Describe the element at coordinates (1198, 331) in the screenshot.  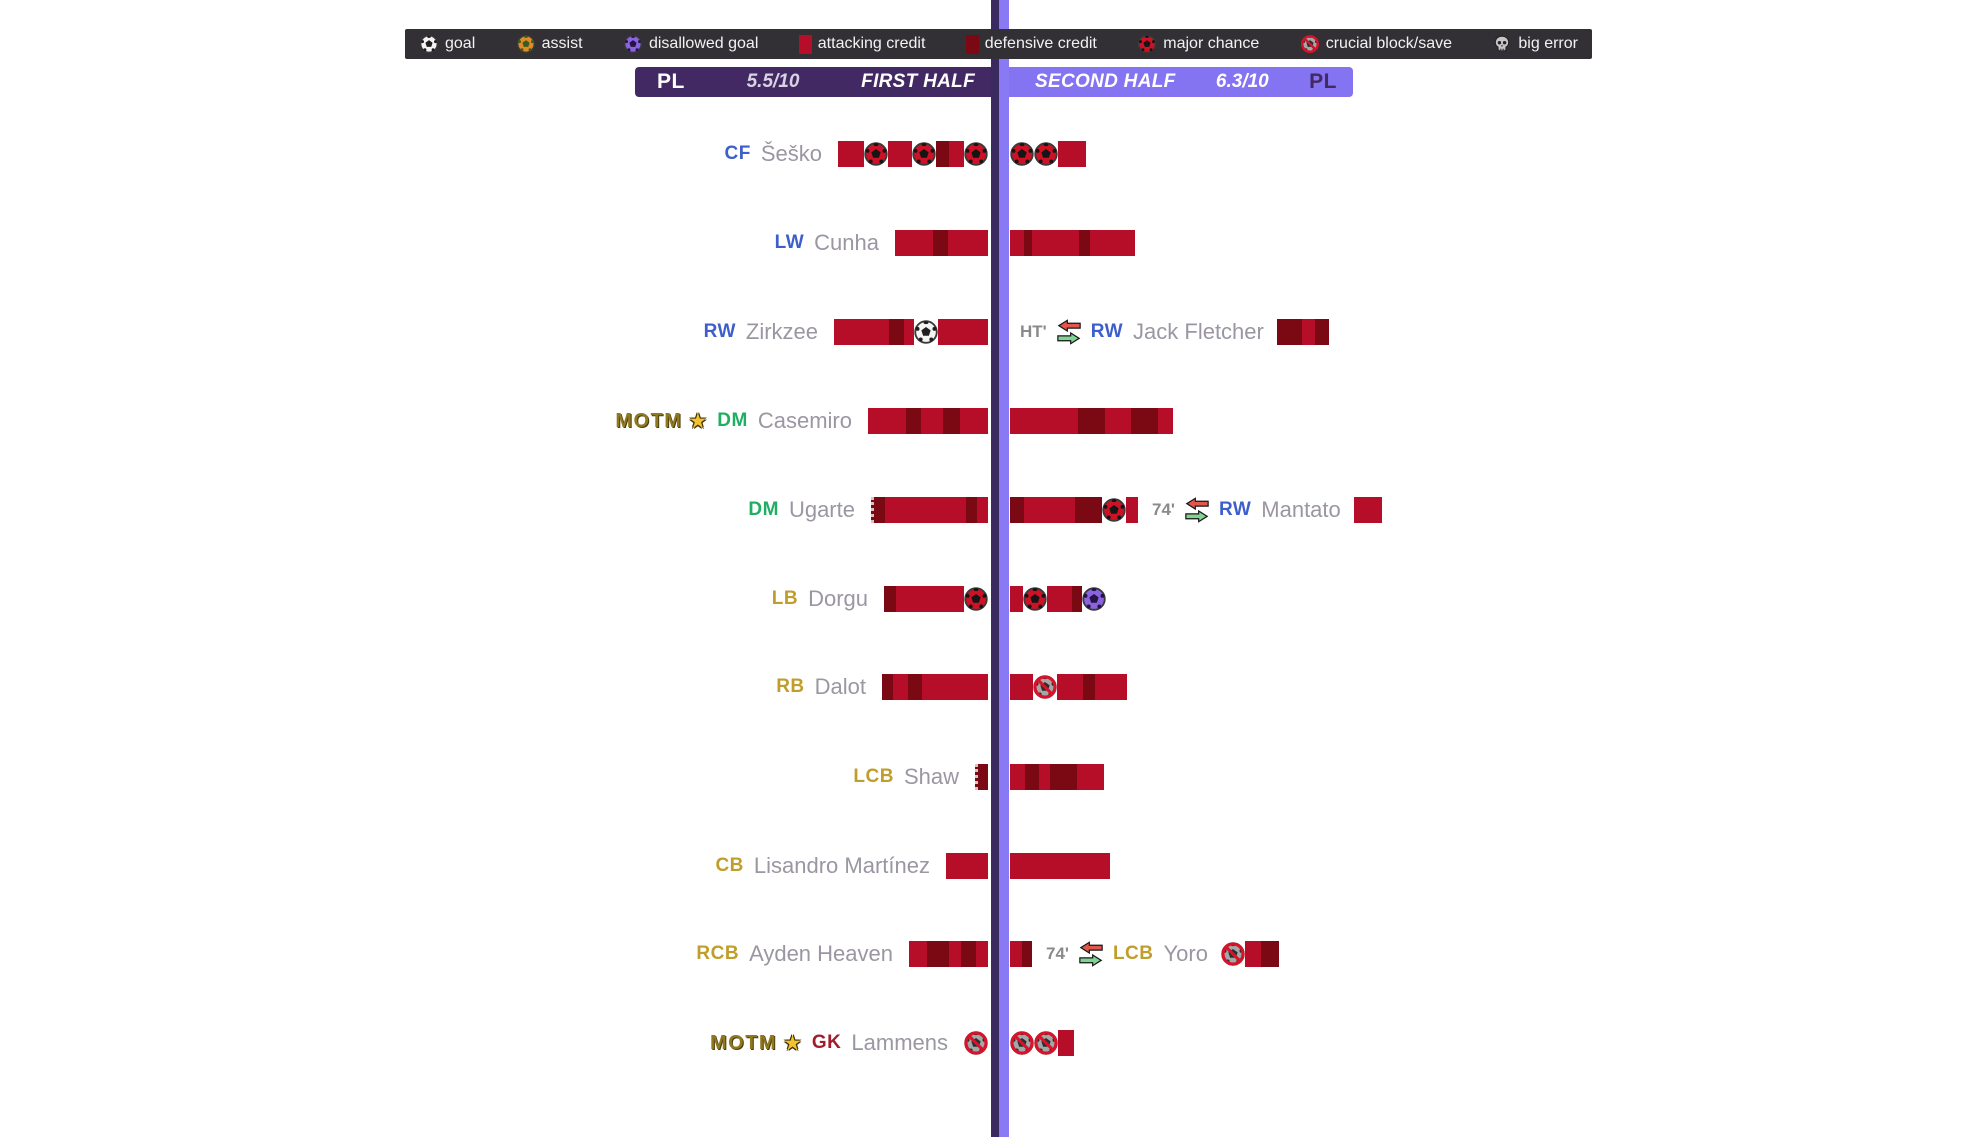
I see `player-name: Jack Fletcher` at that location.